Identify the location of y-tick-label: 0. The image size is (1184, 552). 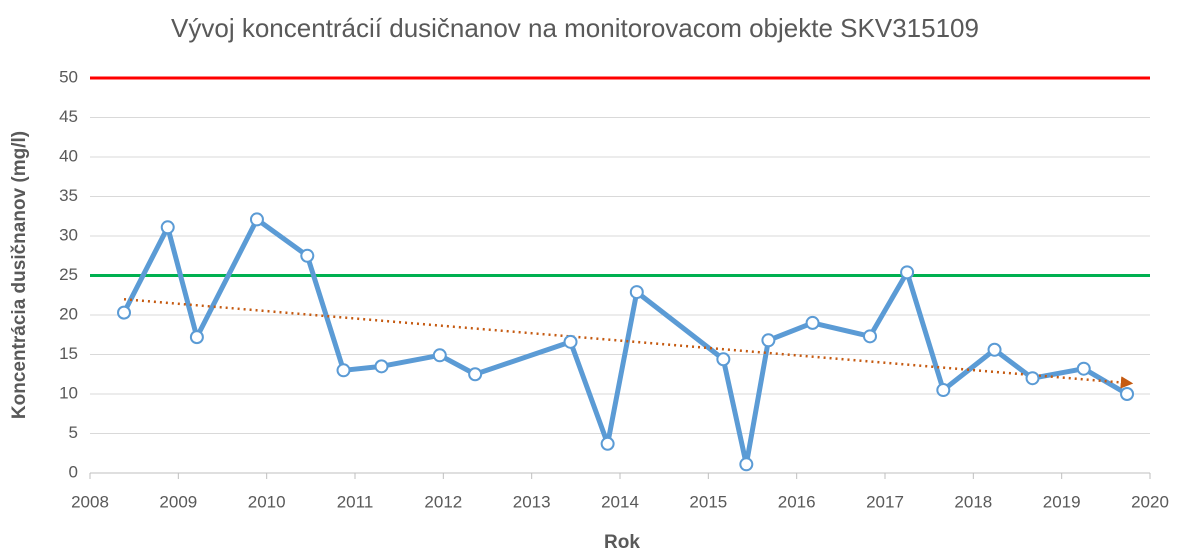
(73, 471).